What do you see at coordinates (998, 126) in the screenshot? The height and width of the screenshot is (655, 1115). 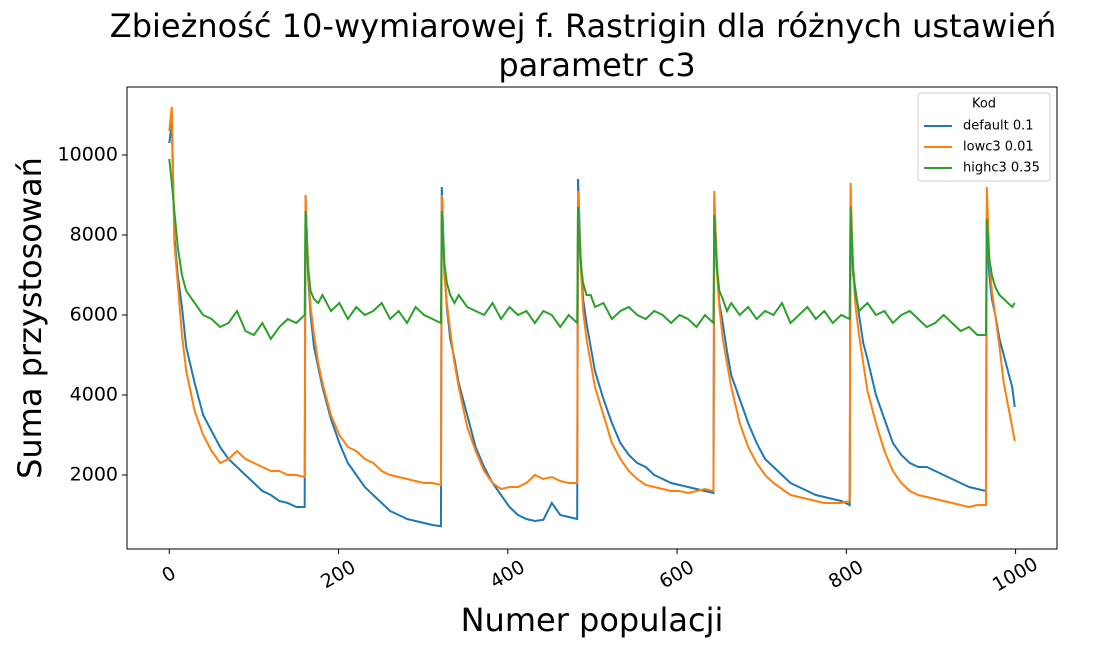 I see `legend-label: default 0.1` at bounding box center [998, 126].